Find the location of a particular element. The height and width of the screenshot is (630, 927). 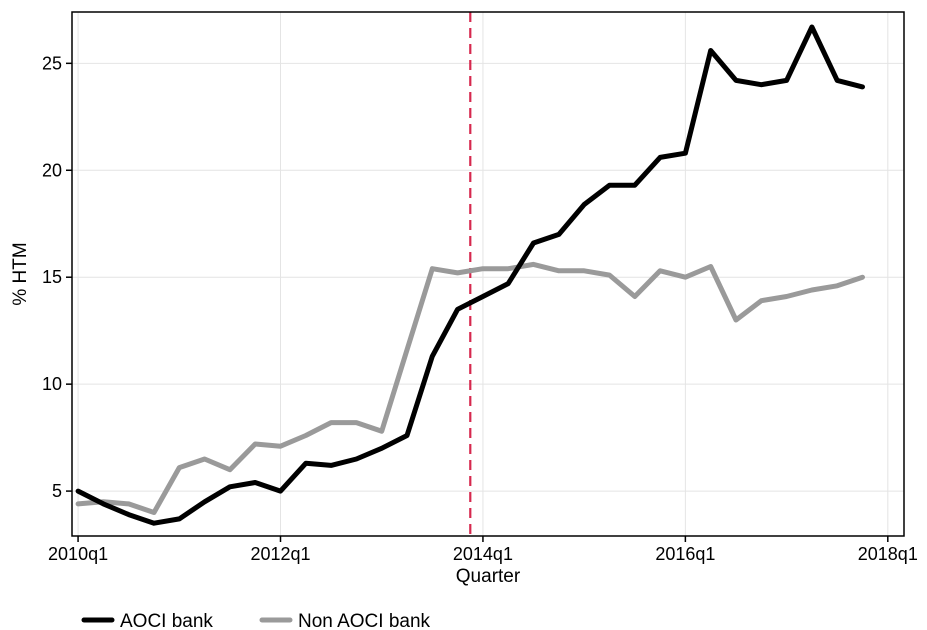

x-tick-label: 2018q1 is located at coordinates (888, 554).